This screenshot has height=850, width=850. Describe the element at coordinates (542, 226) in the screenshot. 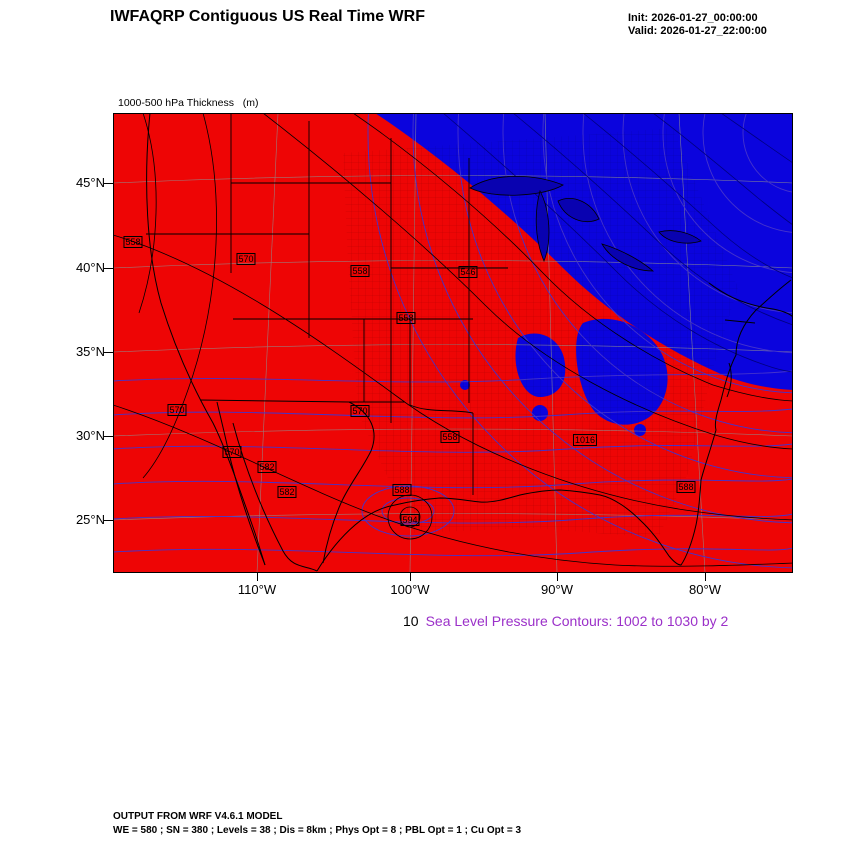

I see `lake-michigan` at that location.